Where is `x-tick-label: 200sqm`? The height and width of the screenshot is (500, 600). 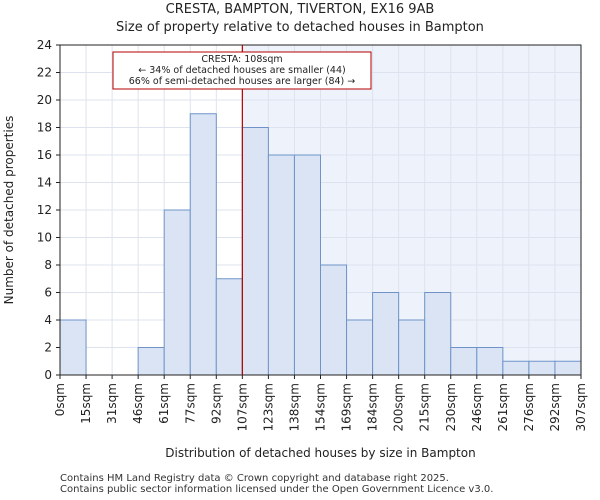 x-tick-label: 200sqm is located at coordinates (399, 407).